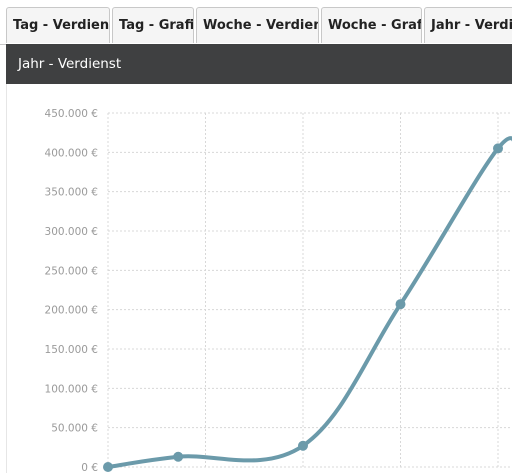  Describe the element at coordinates (71, 389) in the screenshot. I see `y-tick-label: 100.000 €` at that location.